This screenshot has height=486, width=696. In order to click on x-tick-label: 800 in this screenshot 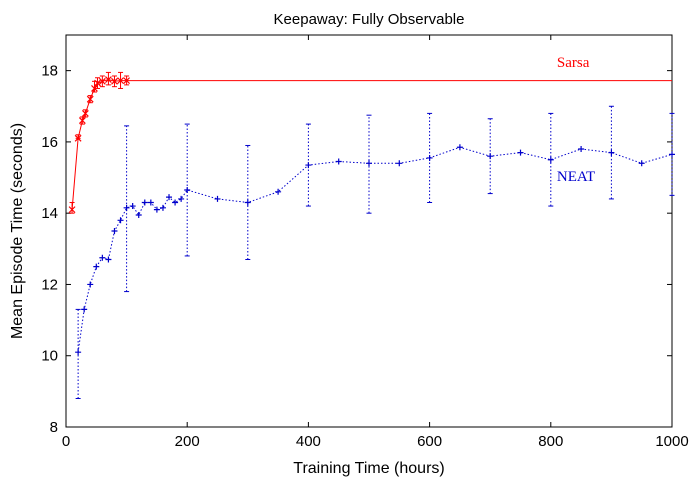, I will do `click(550, 441)`.